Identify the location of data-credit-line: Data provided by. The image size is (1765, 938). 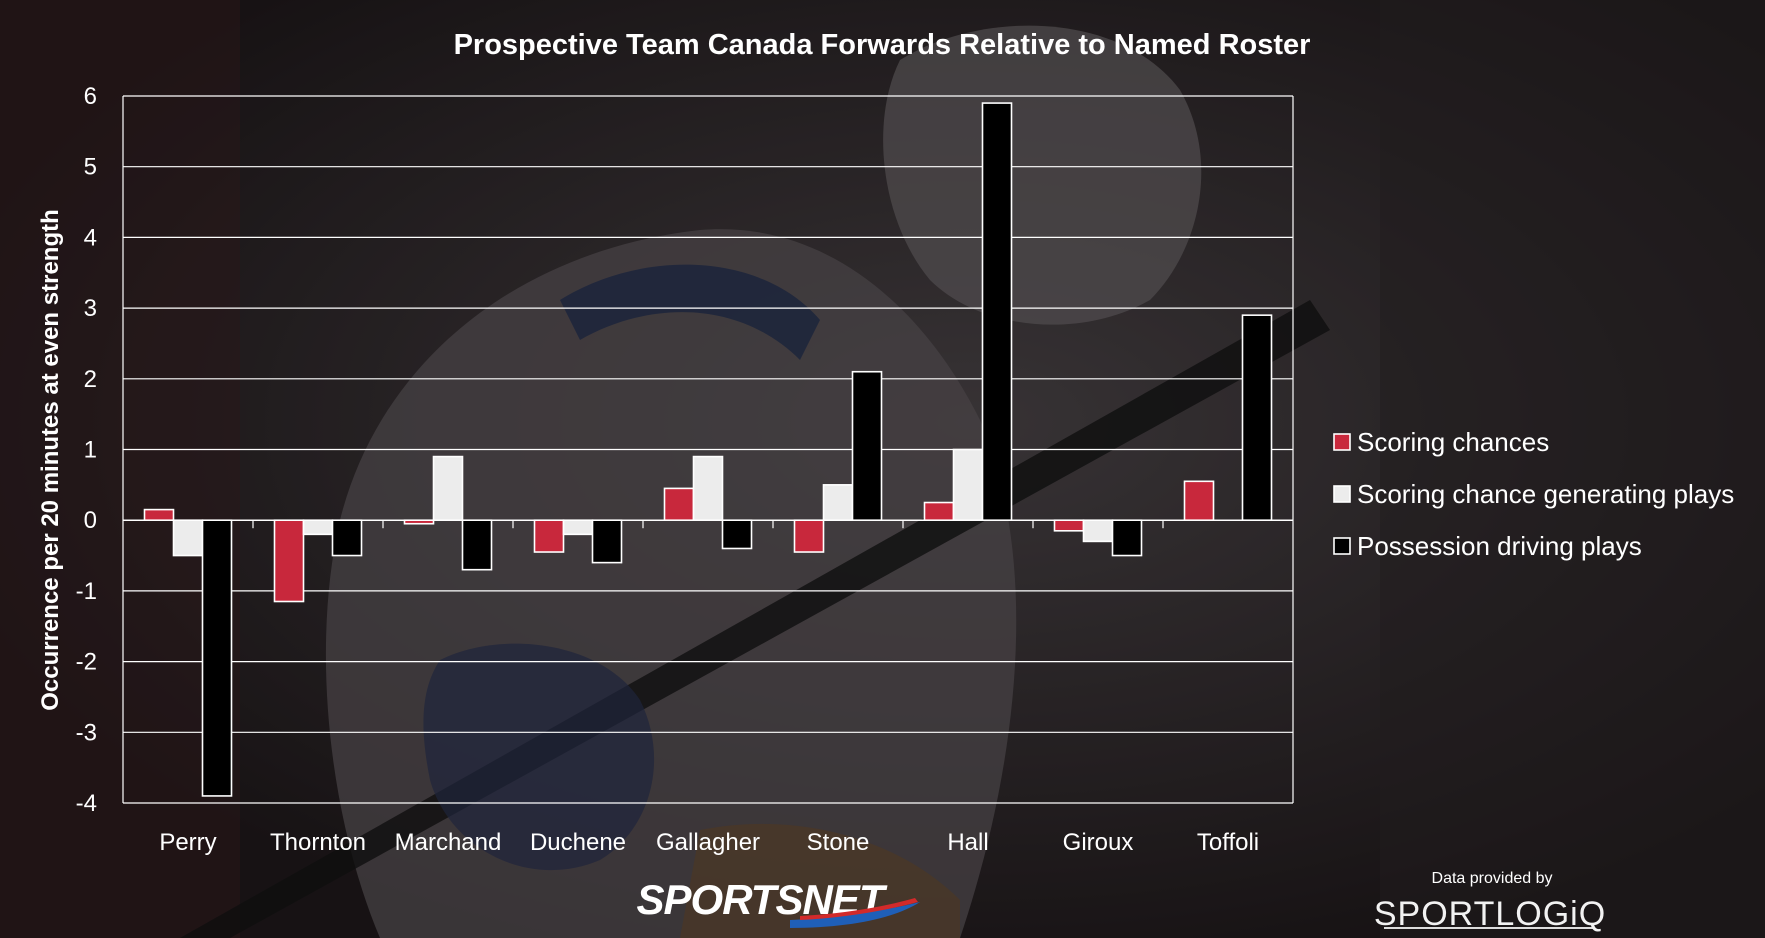
(1492, 878).